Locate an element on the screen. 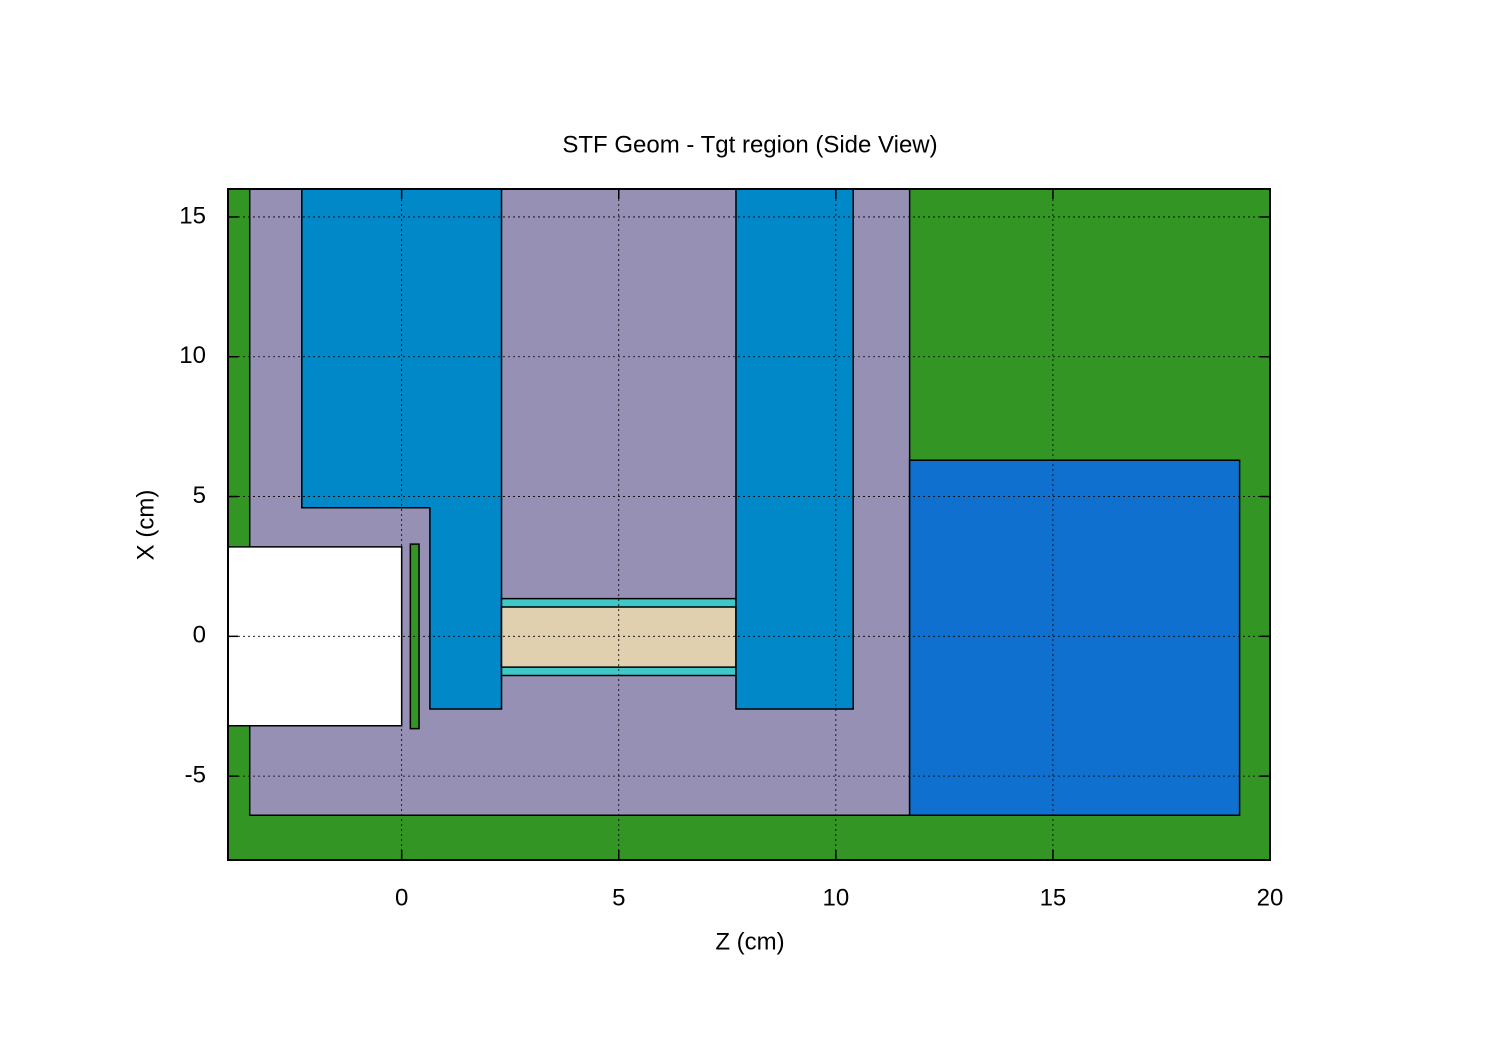  y-axis-label: X (cm) is located at coordinates (145, 525).